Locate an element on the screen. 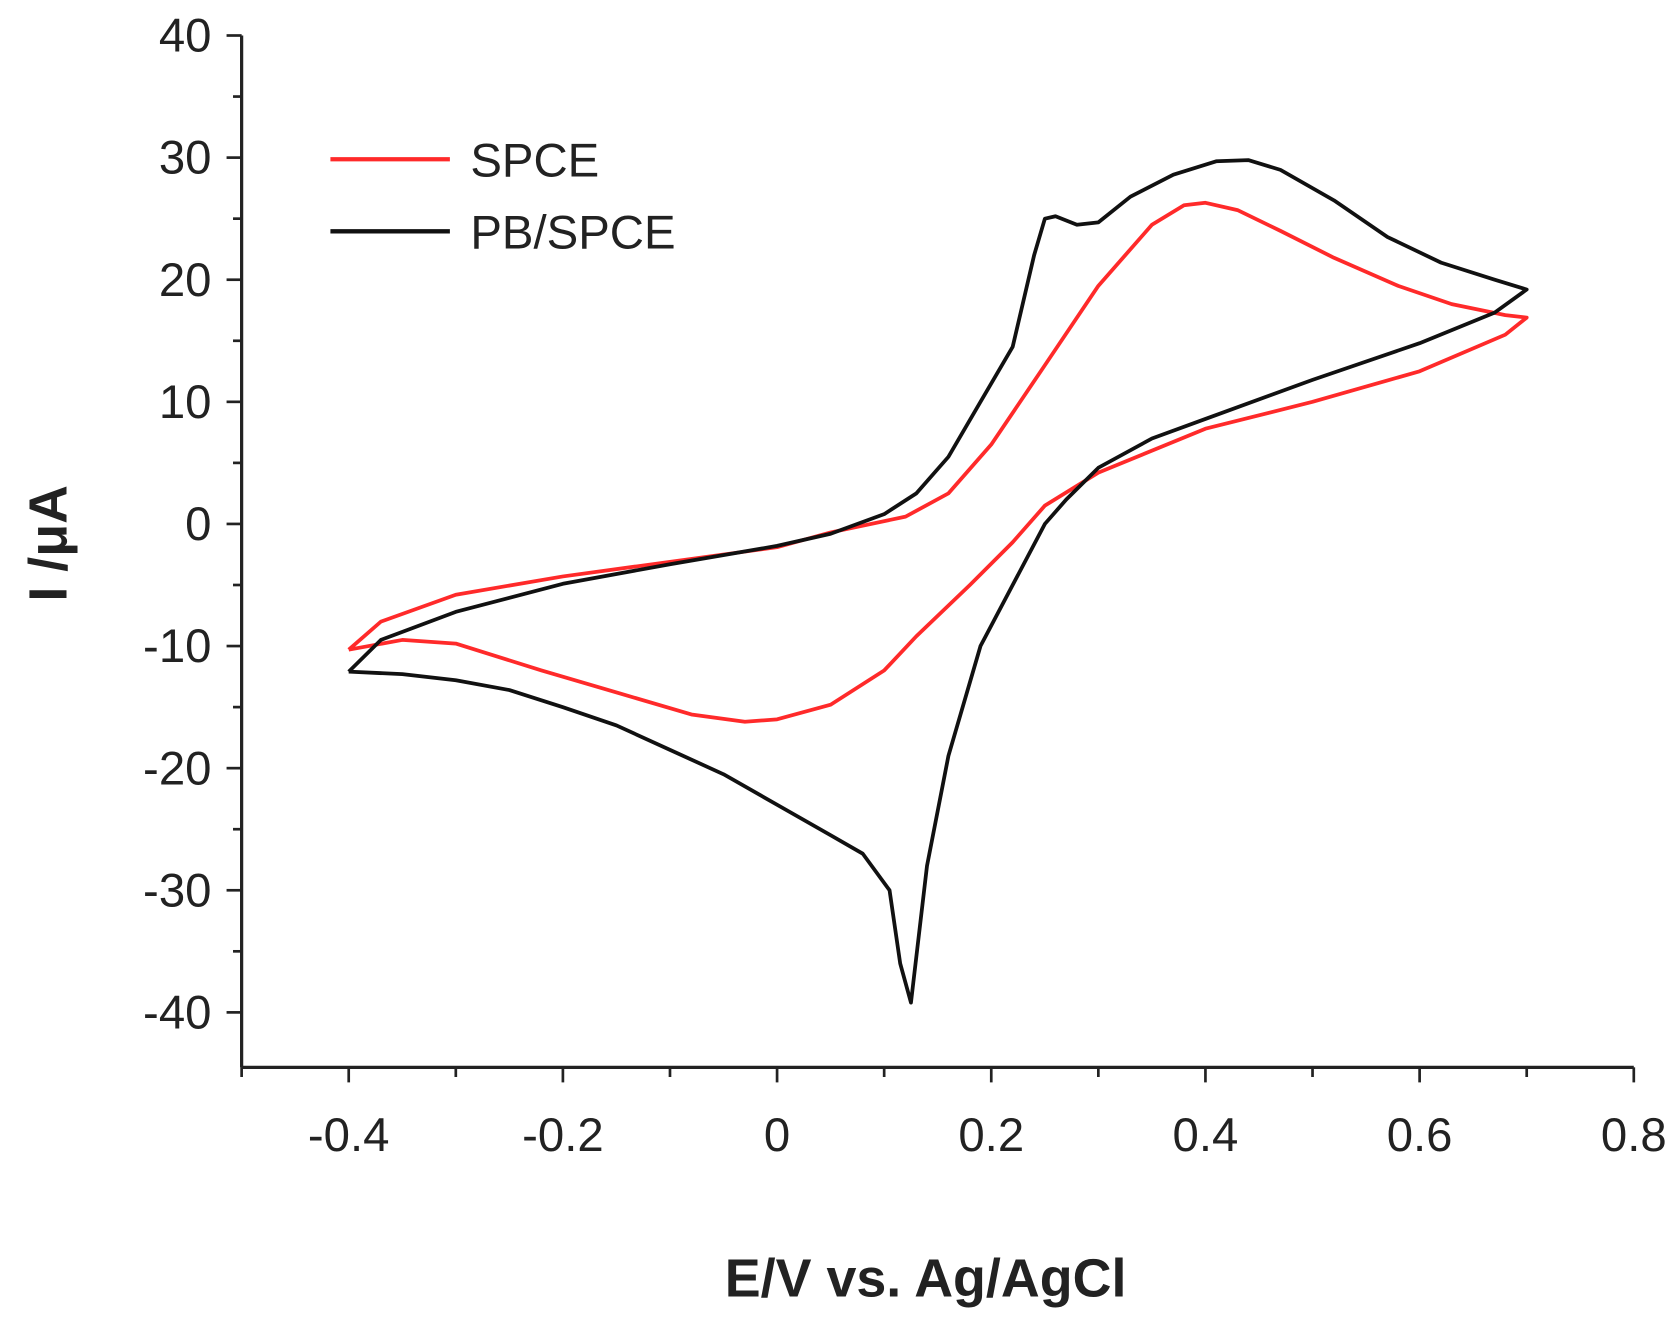 This screenshot has height=1319, width=1679. y-tick-label: 30 is located at coordinates (185, 158).